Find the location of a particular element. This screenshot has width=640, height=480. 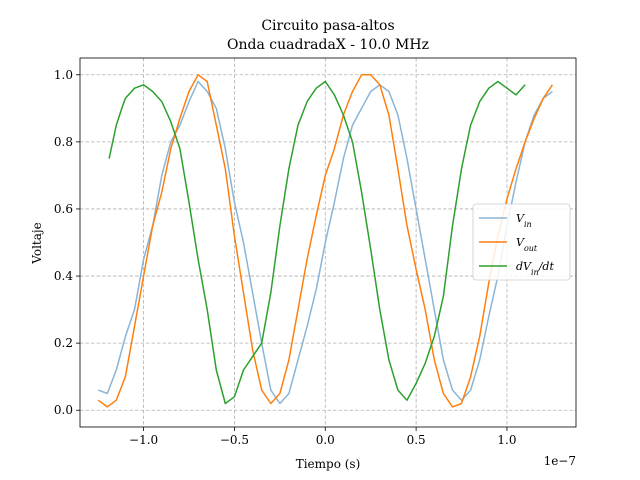

legend-label: Vout is located at coordinates (527, 244).